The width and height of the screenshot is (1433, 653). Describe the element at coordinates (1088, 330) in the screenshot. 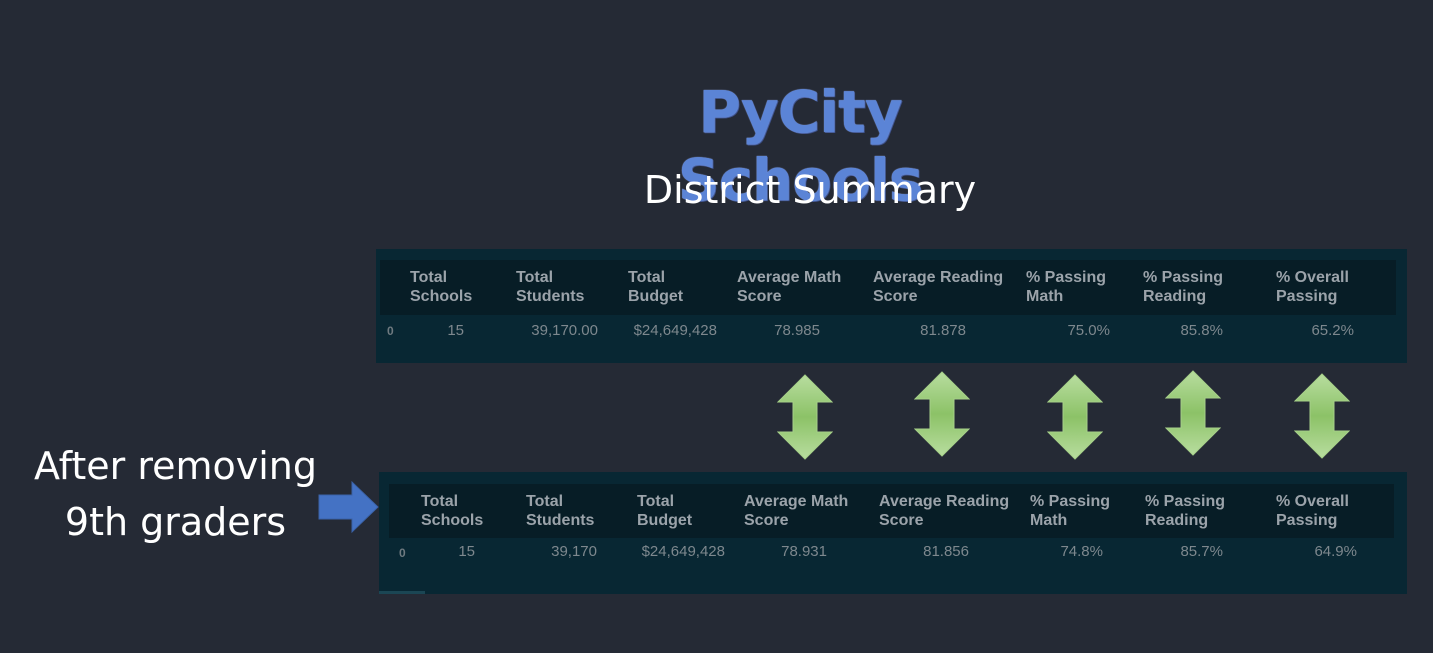

I see `cell-passing-math: 75.0%` at that location.